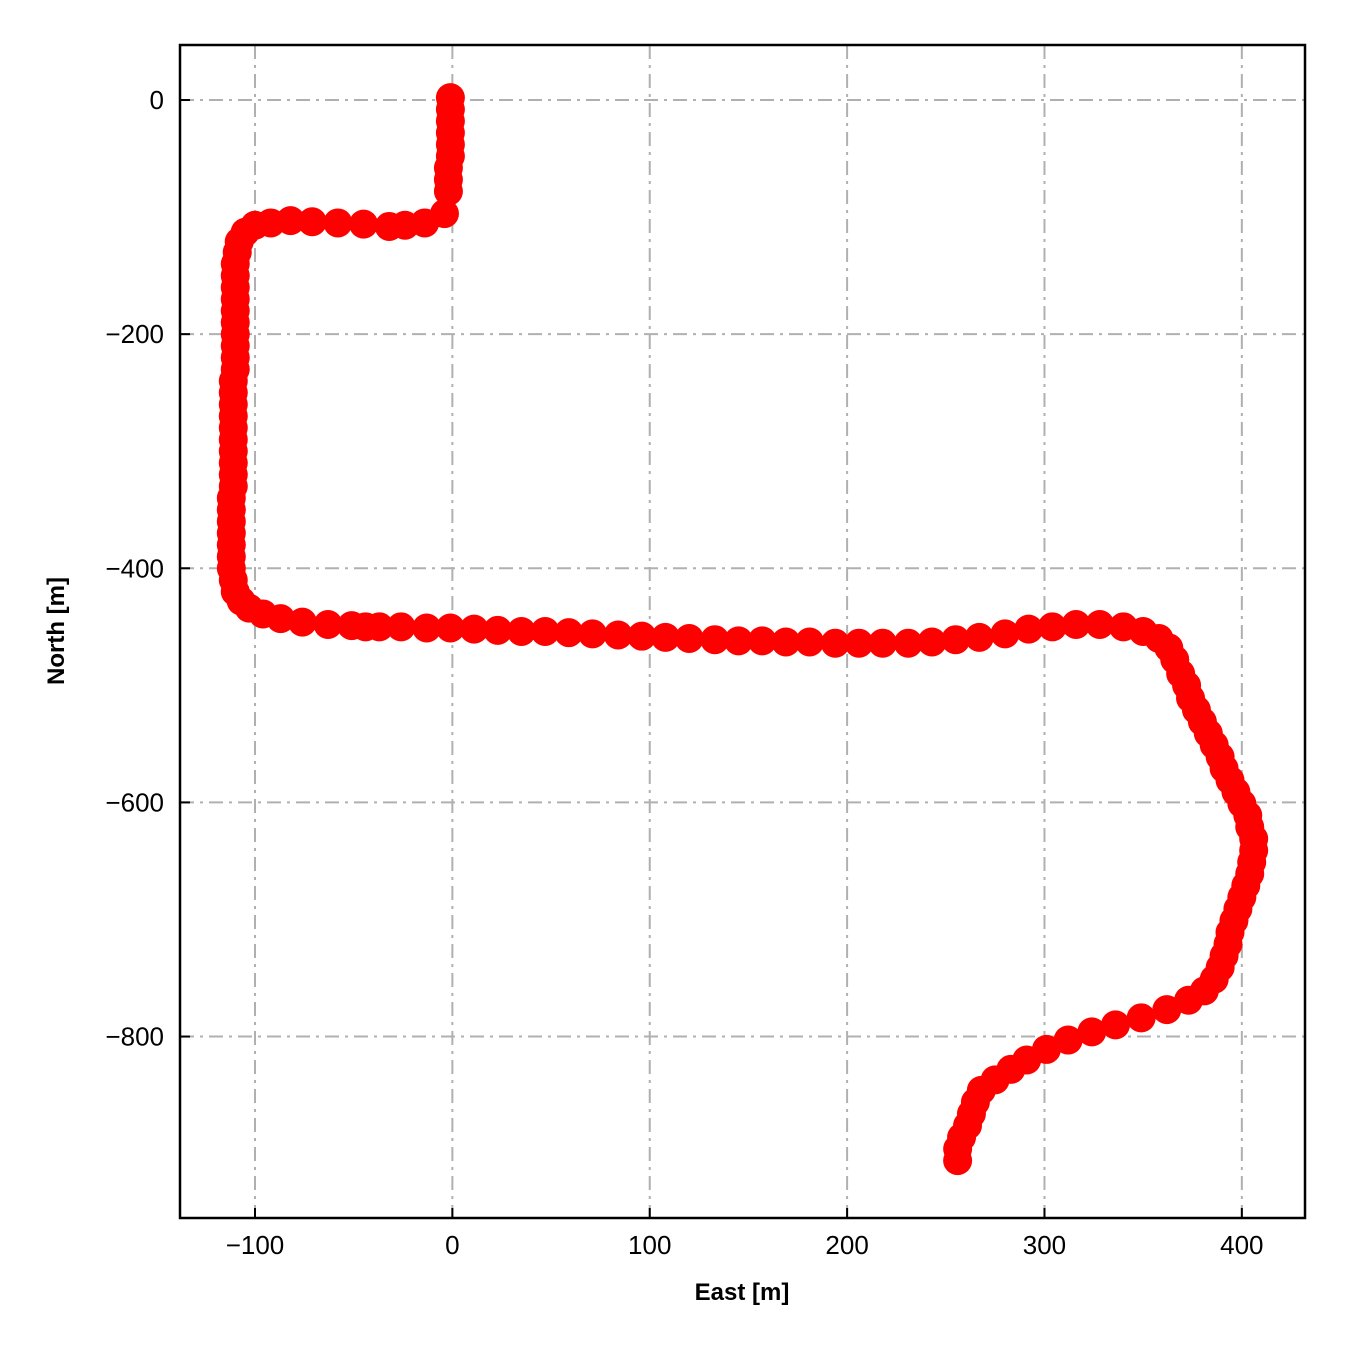 The width and height of the screenshot is (1350, 1350). What do you see at coordinates (134, 334) in the screenshot?
I see `y-tick-label: −200` at bounding box center [134, 334].